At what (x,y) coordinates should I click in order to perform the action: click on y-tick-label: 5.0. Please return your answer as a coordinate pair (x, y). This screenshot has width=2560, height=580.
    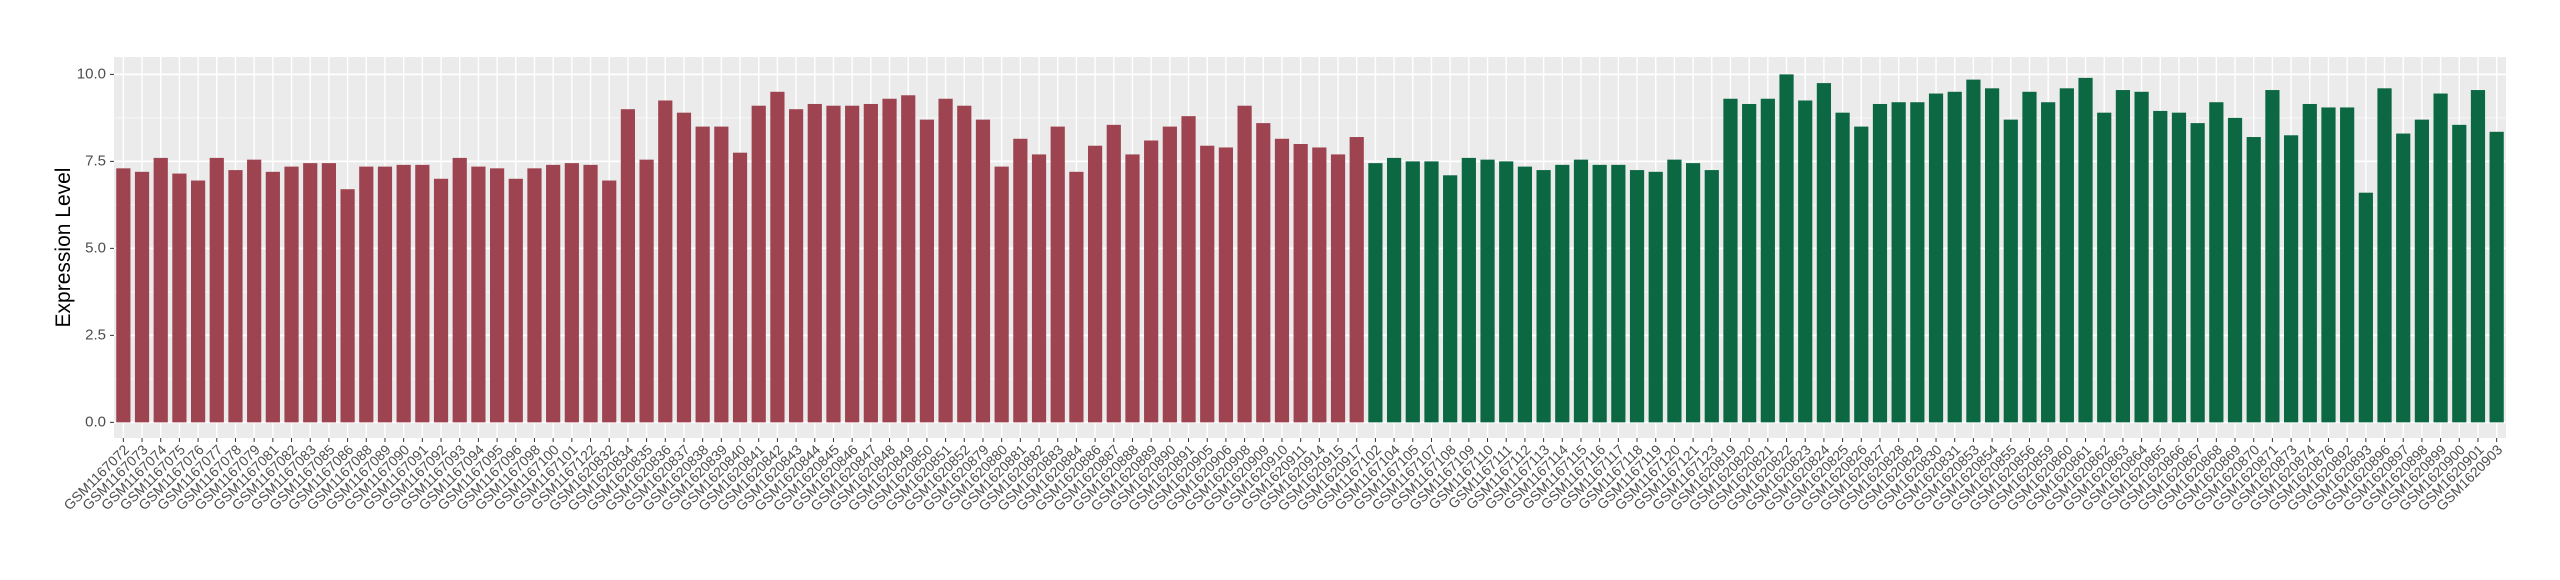
    Looking at the image, I should click on (95, 247).